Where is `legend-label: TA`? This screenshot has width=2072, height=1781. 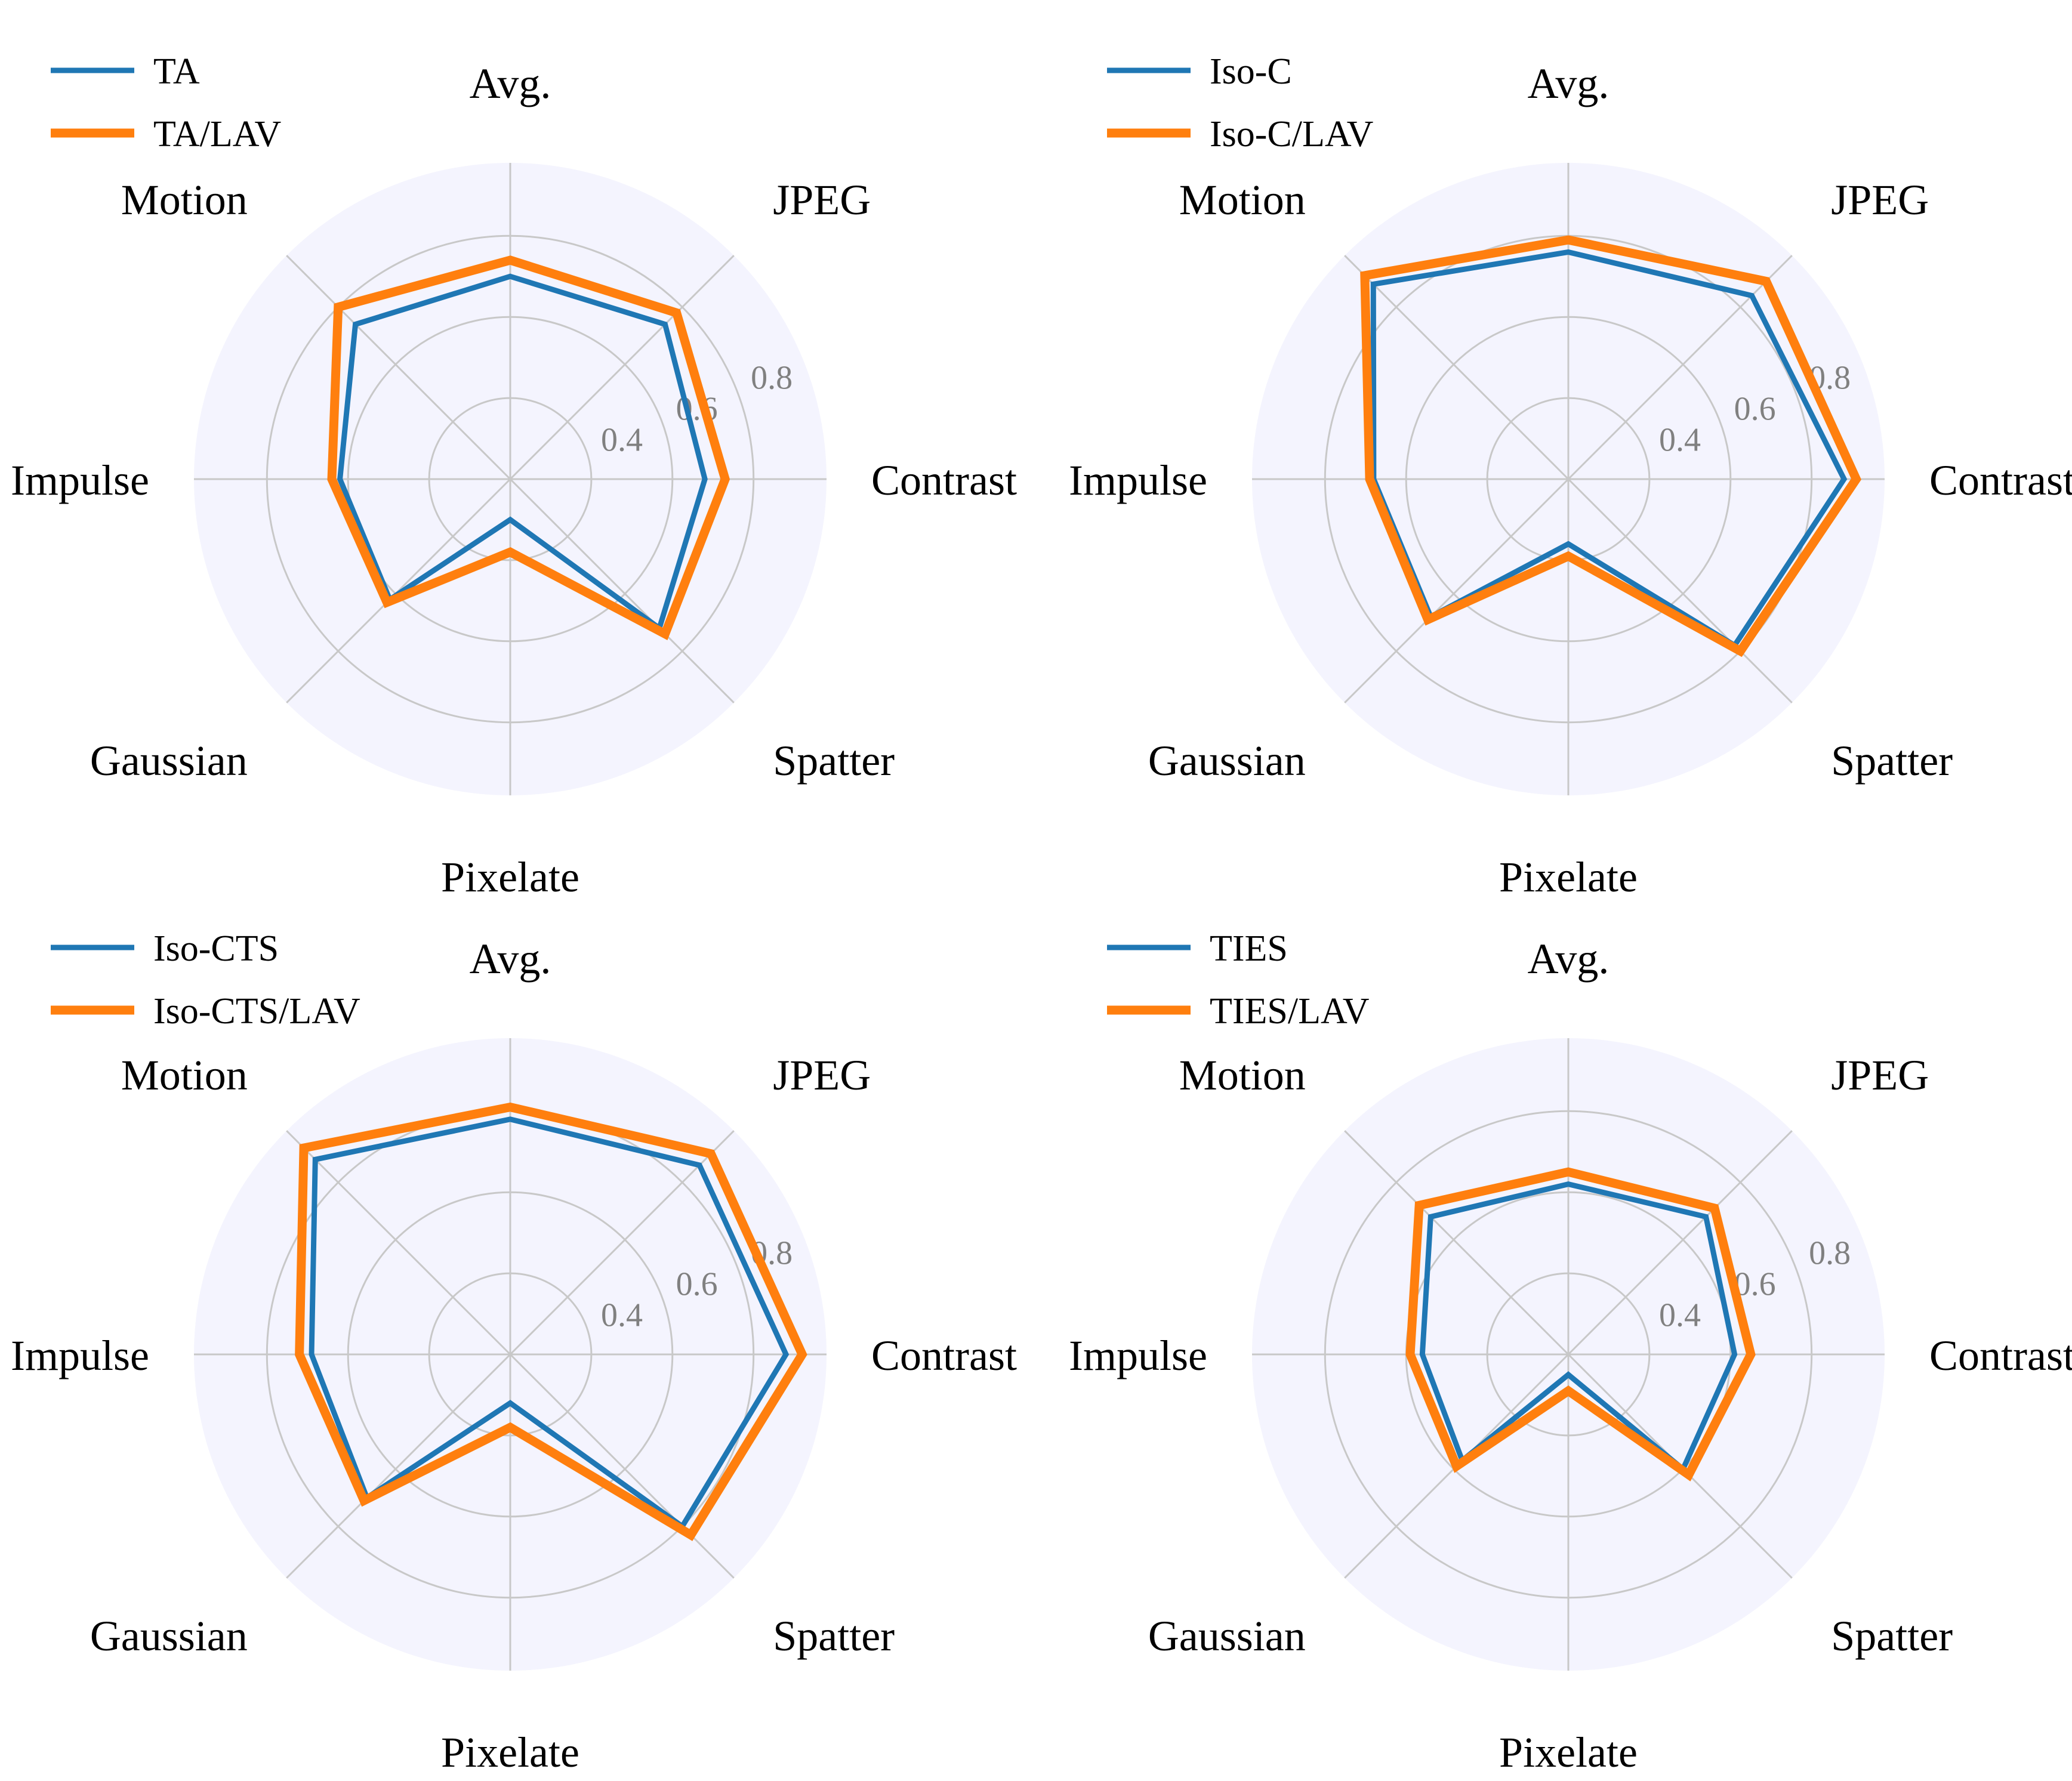 legend-label: TA is located at coordinates (177, 71).